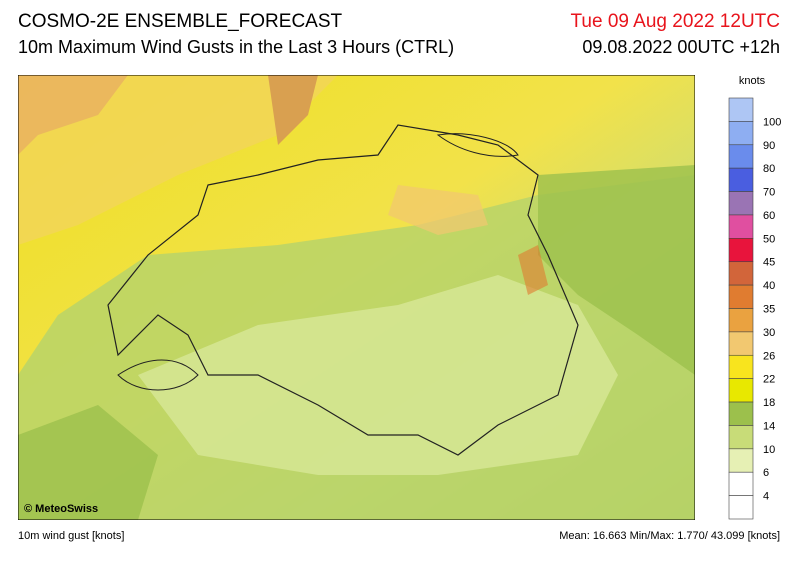 The height and width of the screenshot is (561, 800). What do you see at coordinates (769, 380) in the screenshot?
I see `legend-label: 22` at bounding box center [769, 380].